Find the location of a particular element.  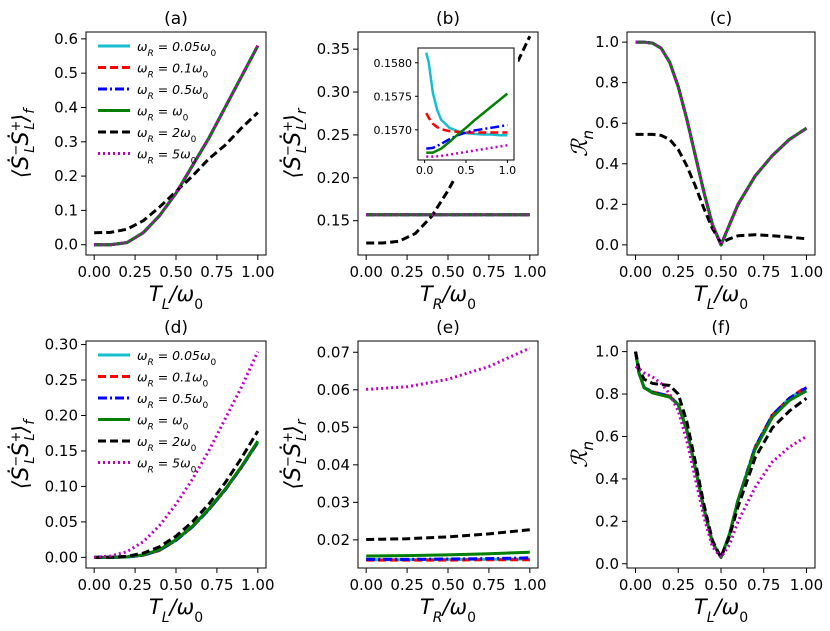

y-tick-label: 0.1 is located at coordinates (66, 210).